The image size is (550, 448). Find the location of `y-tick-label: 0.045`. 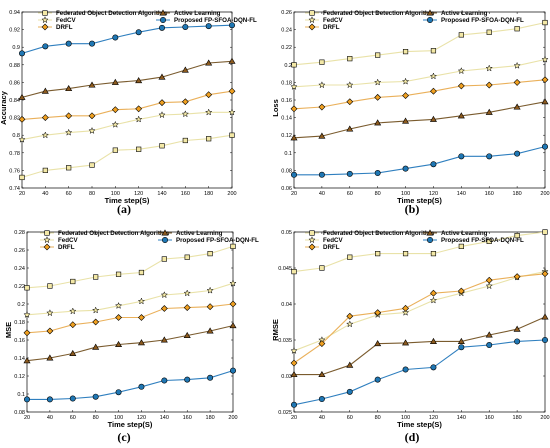

y-tick-label: 0.045 is located at coordinates (285, 269).